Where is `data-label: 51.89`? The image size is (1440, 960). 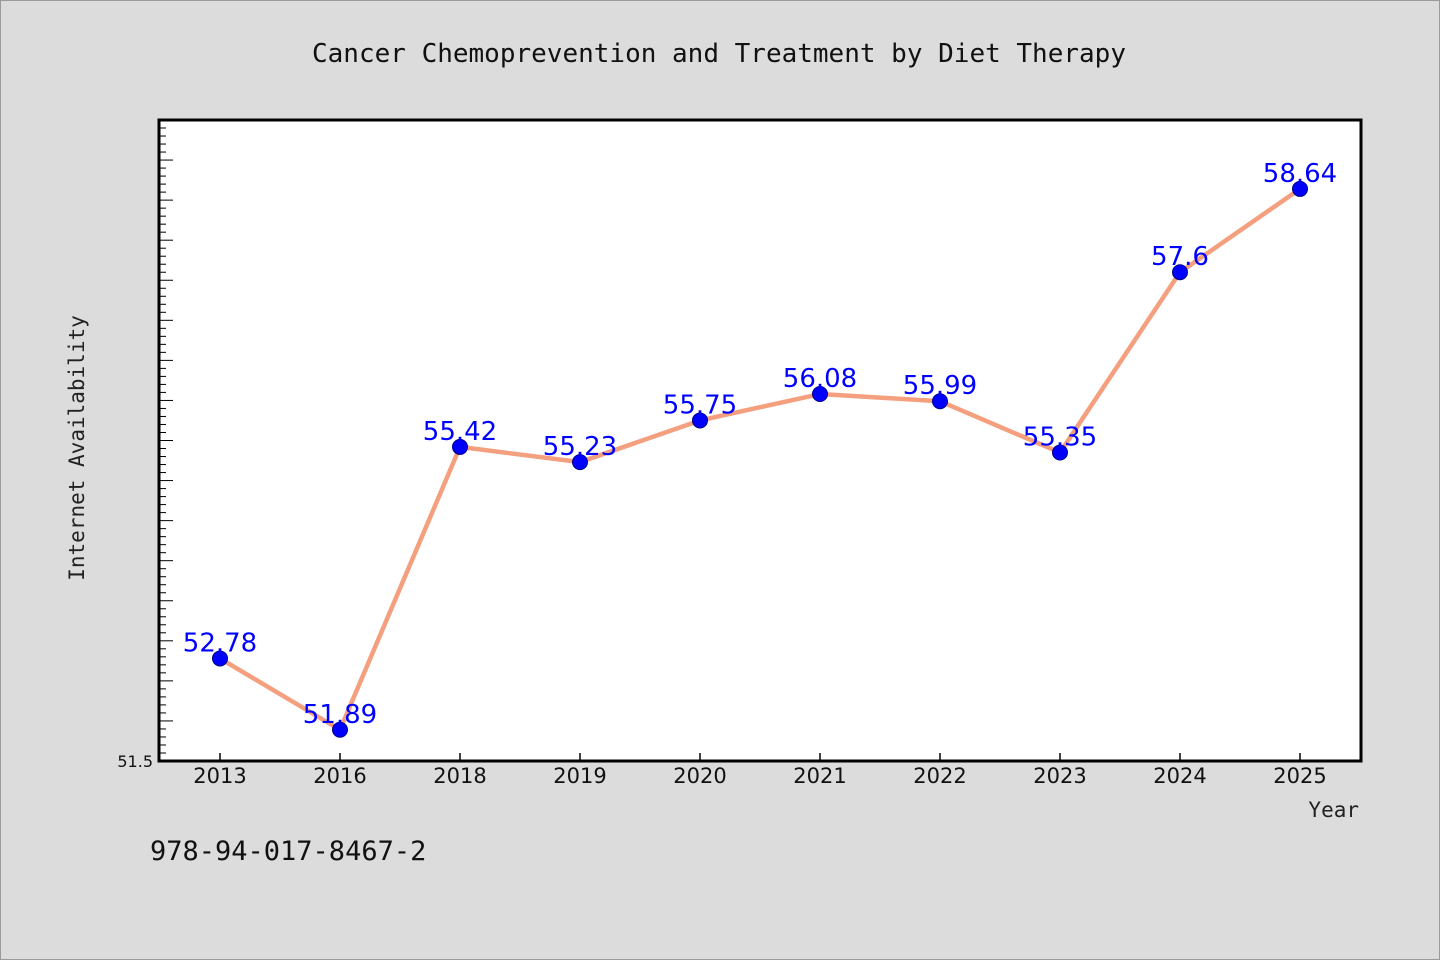 data-label: 51.89 is located at coordinates (340, 715).